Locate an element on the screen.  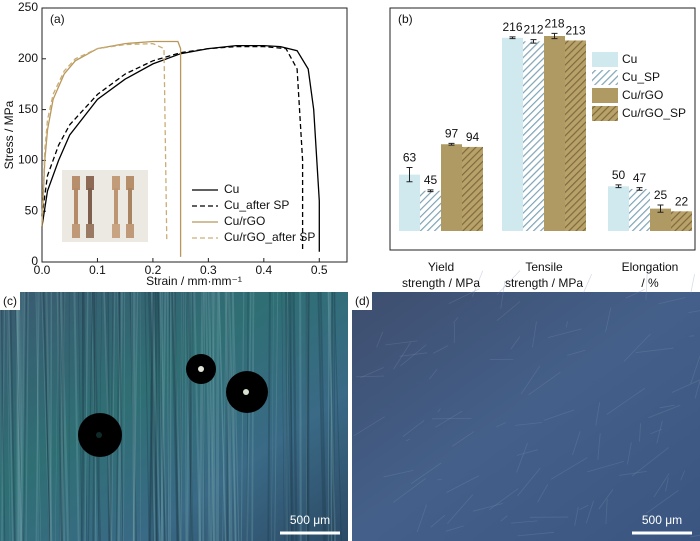
legend-label: Cu is located at coordinates (629, 59).